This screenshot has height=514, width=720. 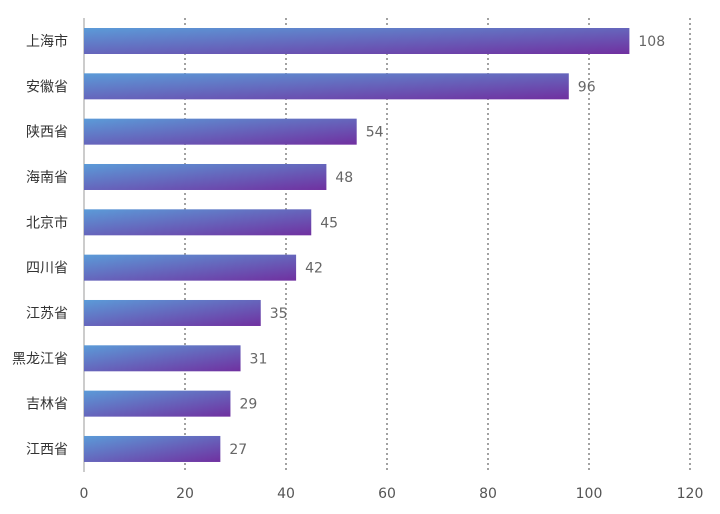 What do you see at coordinates (375, 133) in the screenshot?
I see `value-label: 54` at bounding box center [375, 133].